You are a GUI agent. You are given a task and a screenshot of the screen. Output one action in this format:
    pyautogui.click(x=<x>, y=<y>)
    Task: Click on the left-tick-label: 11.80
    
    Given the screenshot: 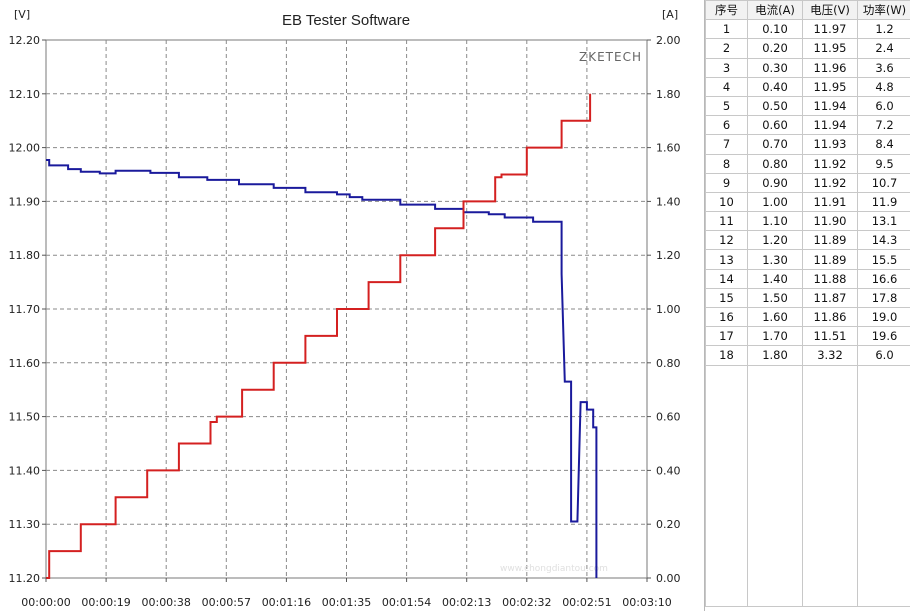 What is the action you would take?
    pyautogui.click(x=25, y=255)
    